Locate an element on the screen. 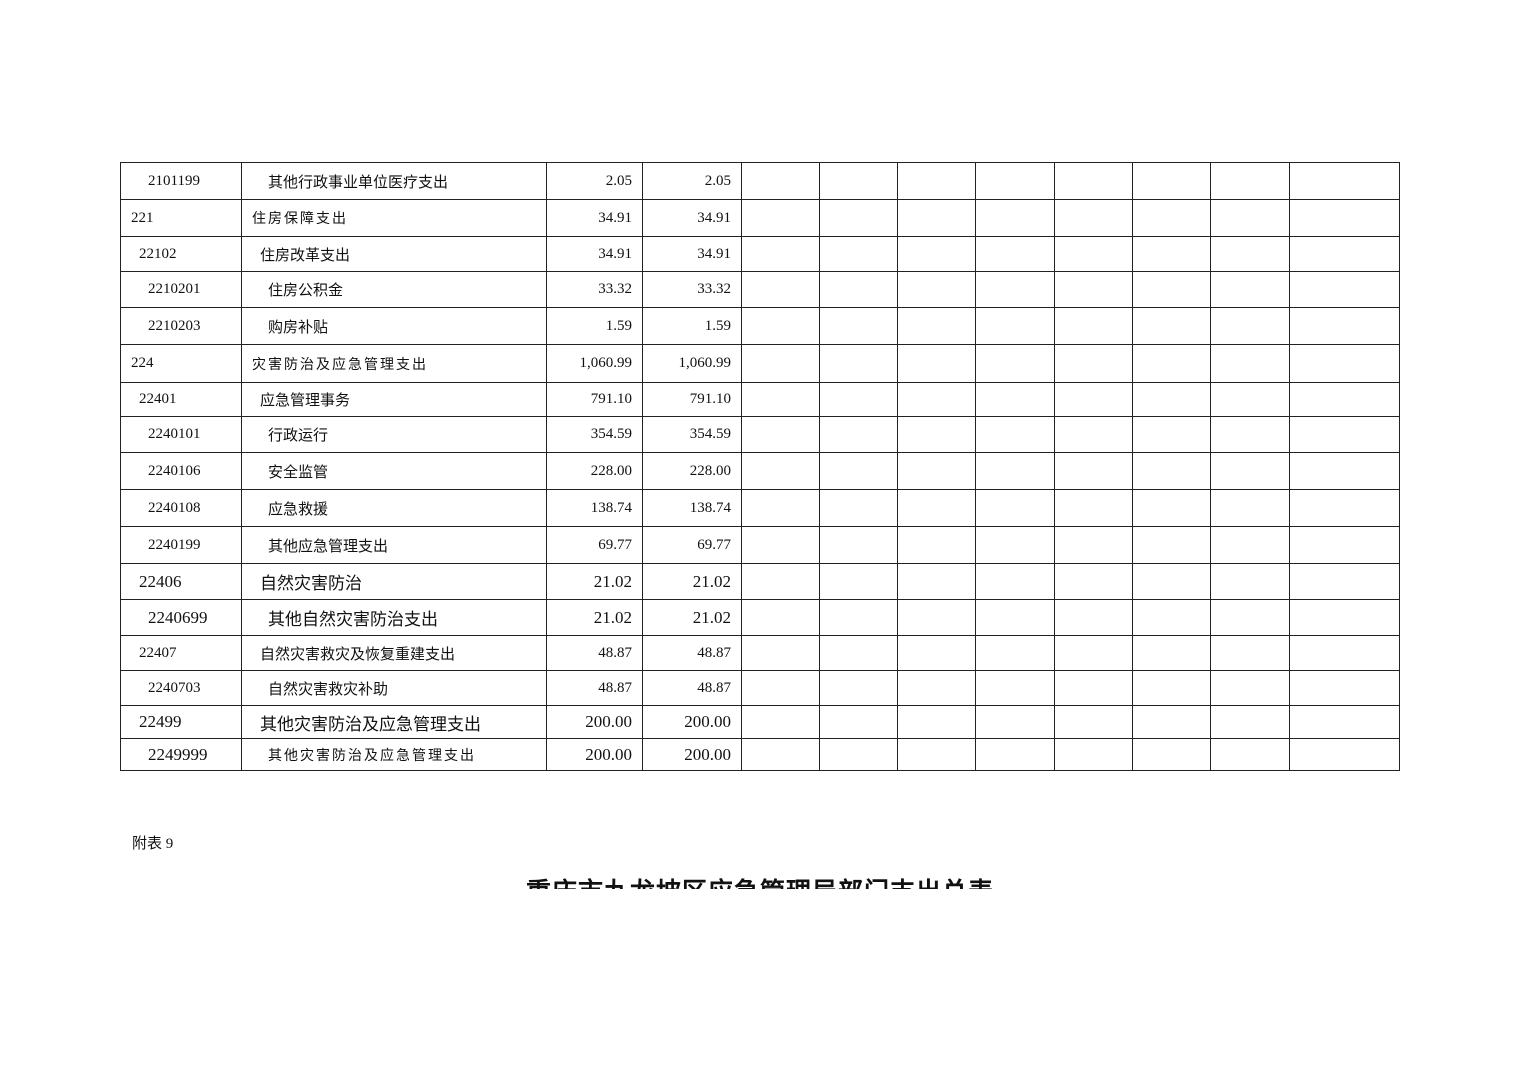 This screenshot has height=1074, width=1520. cell-v2: 21.02 is located at coordinates (692, 581).